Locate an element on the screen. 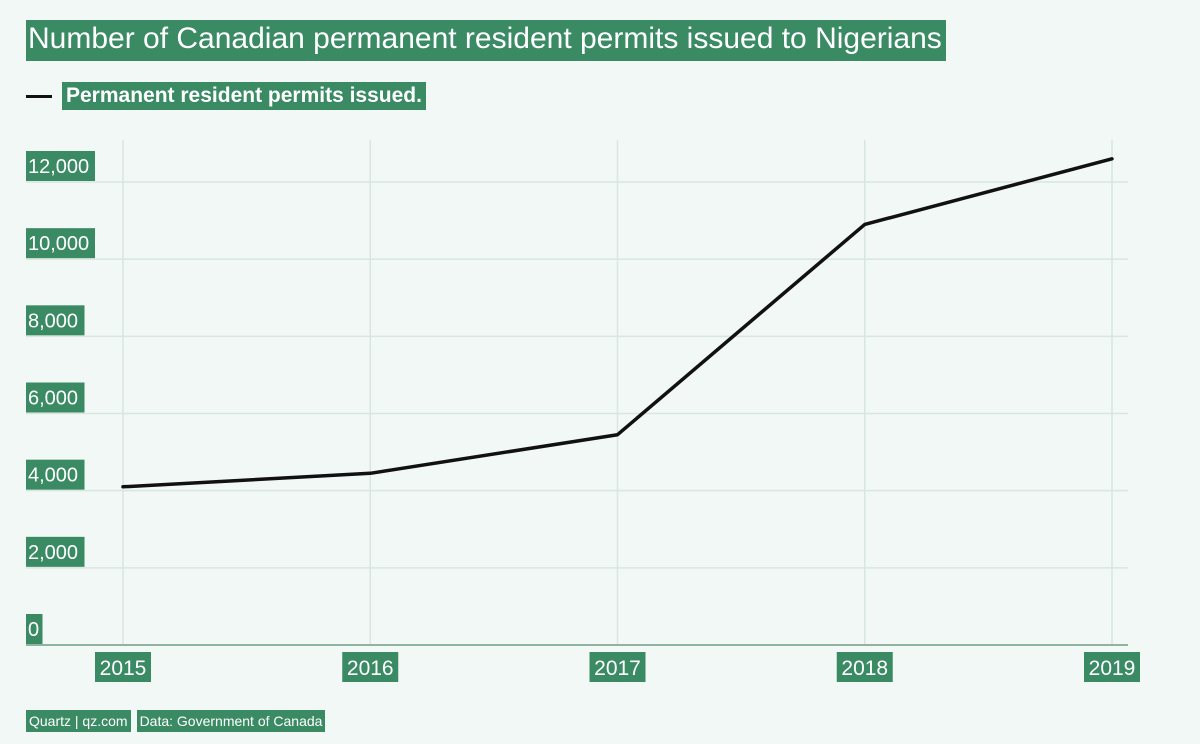 Image resolution: width=1200 pixels, height=744 pixels. source-brand: Quartz | qz.com is located at coordinates (78, 721).